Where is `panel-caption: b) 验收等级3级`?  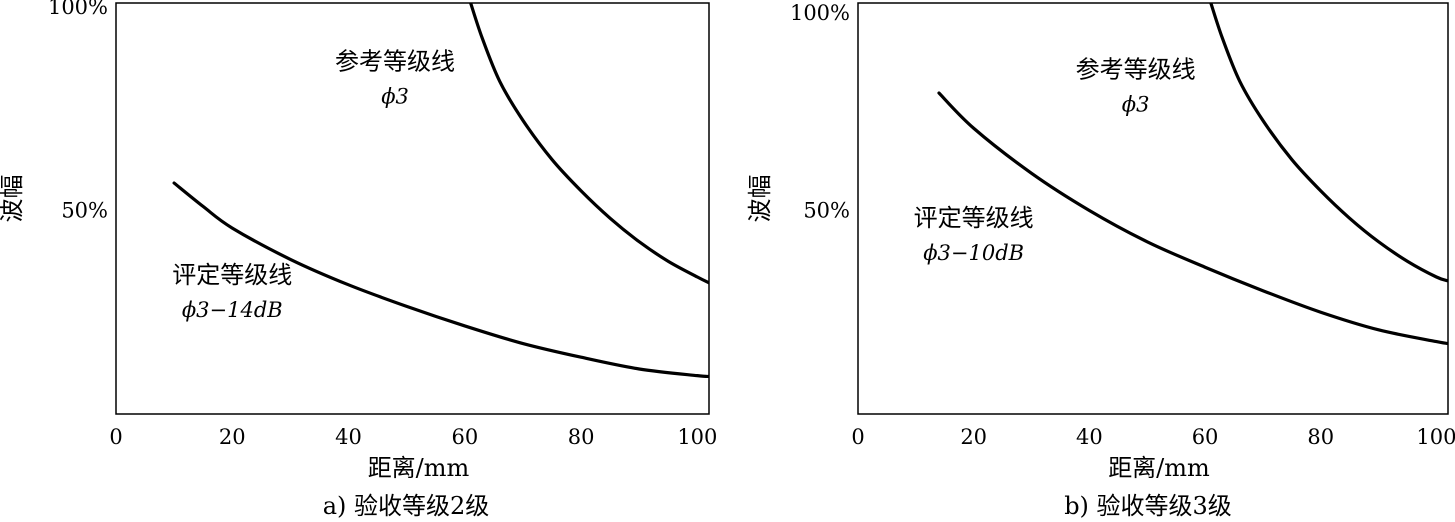
panel-caption: b) 验收等级3级 is located at coordinates (1148, 506).